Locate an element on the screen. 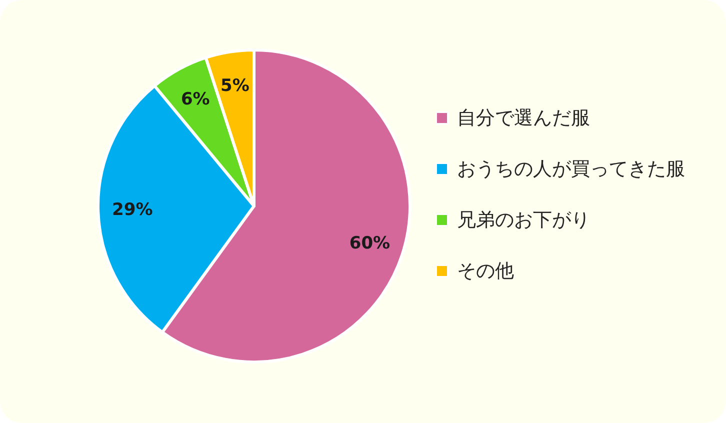  legend-label: 自分で選んだ服 is located at coordinates (523, 118).